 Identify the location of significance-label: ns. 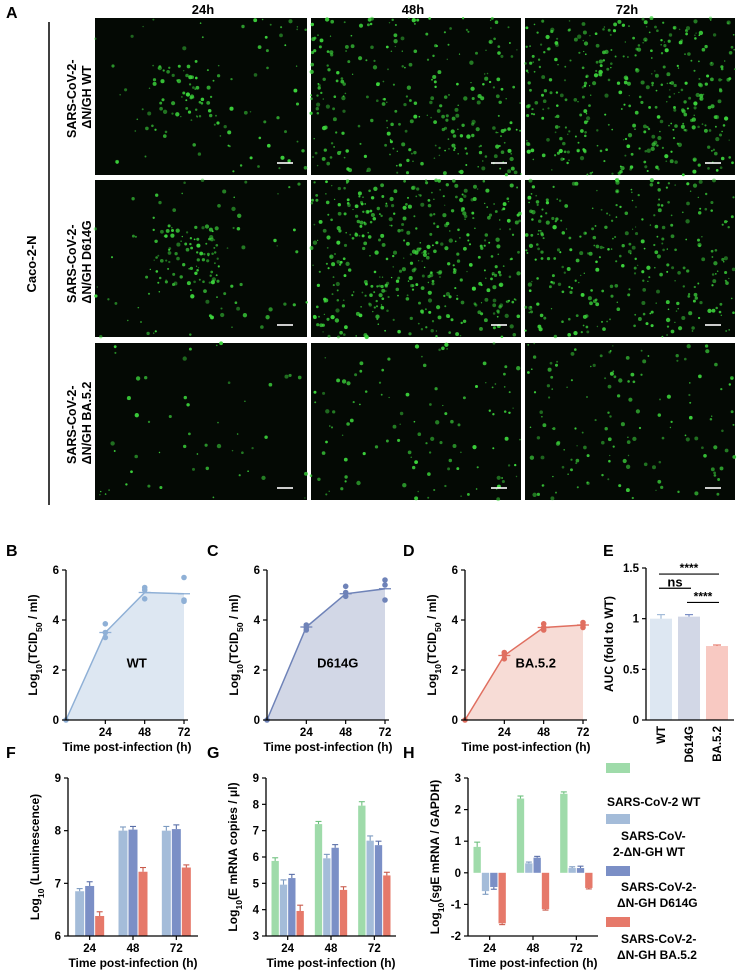
(674, 581).